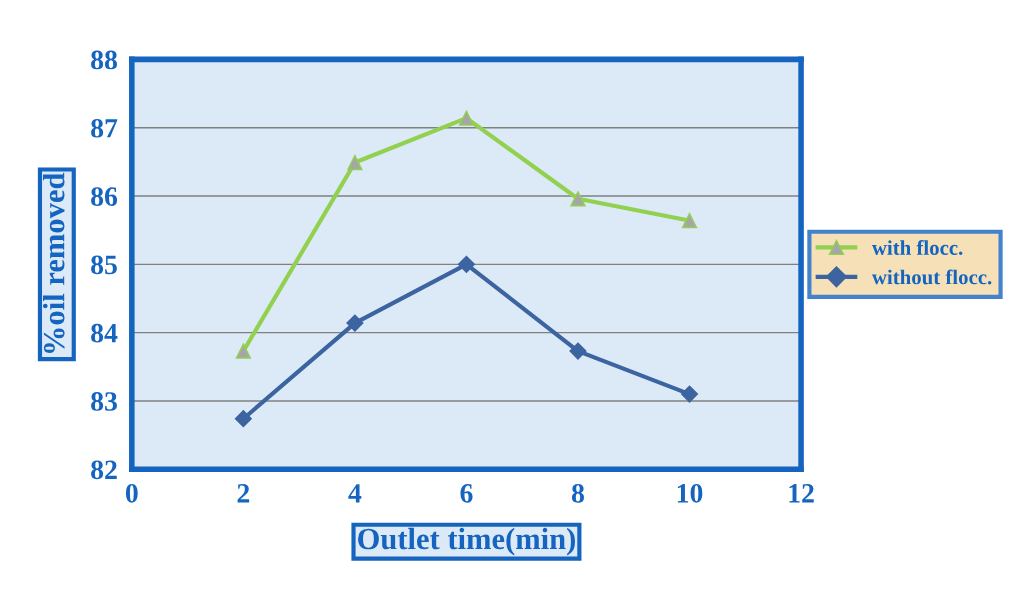 This screenshot has width=1014, height=594. Describe the element at coordinates (243, 493) in the screenshot. I see `x-tick-label: 2` at that location.